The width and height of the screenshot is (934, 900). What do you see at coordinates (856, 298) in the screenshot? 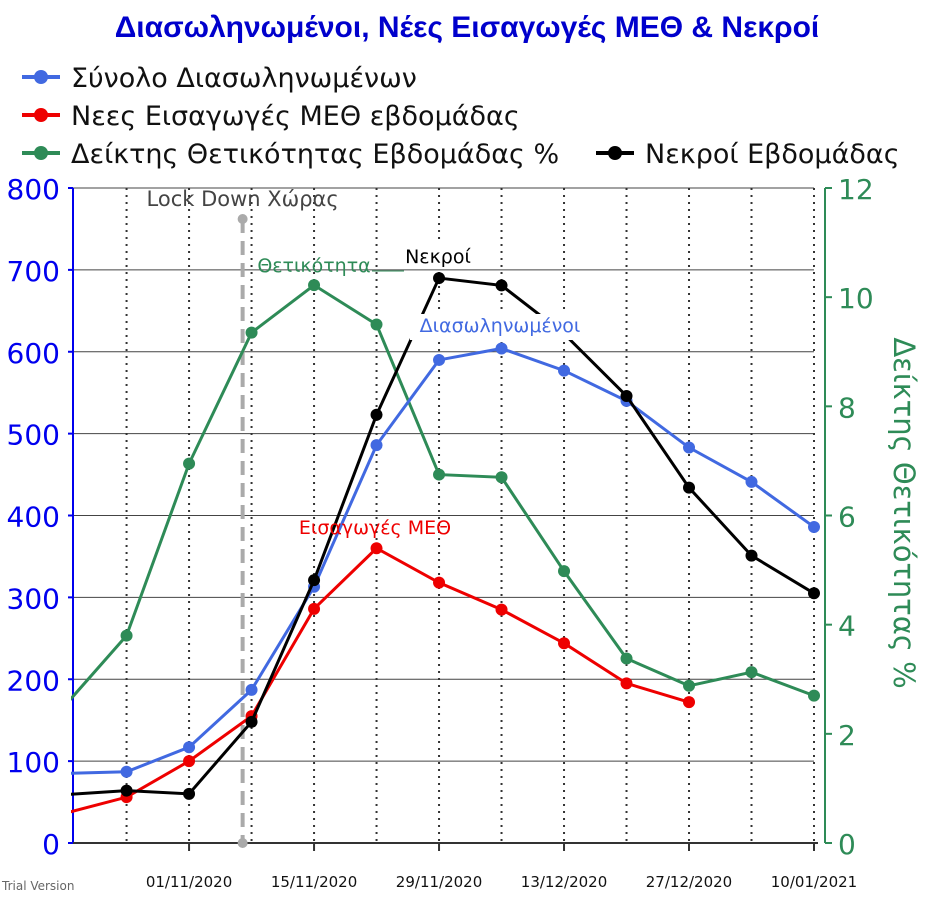
I see `y-right-tick-label: 10` at bounding box center [856, 298].